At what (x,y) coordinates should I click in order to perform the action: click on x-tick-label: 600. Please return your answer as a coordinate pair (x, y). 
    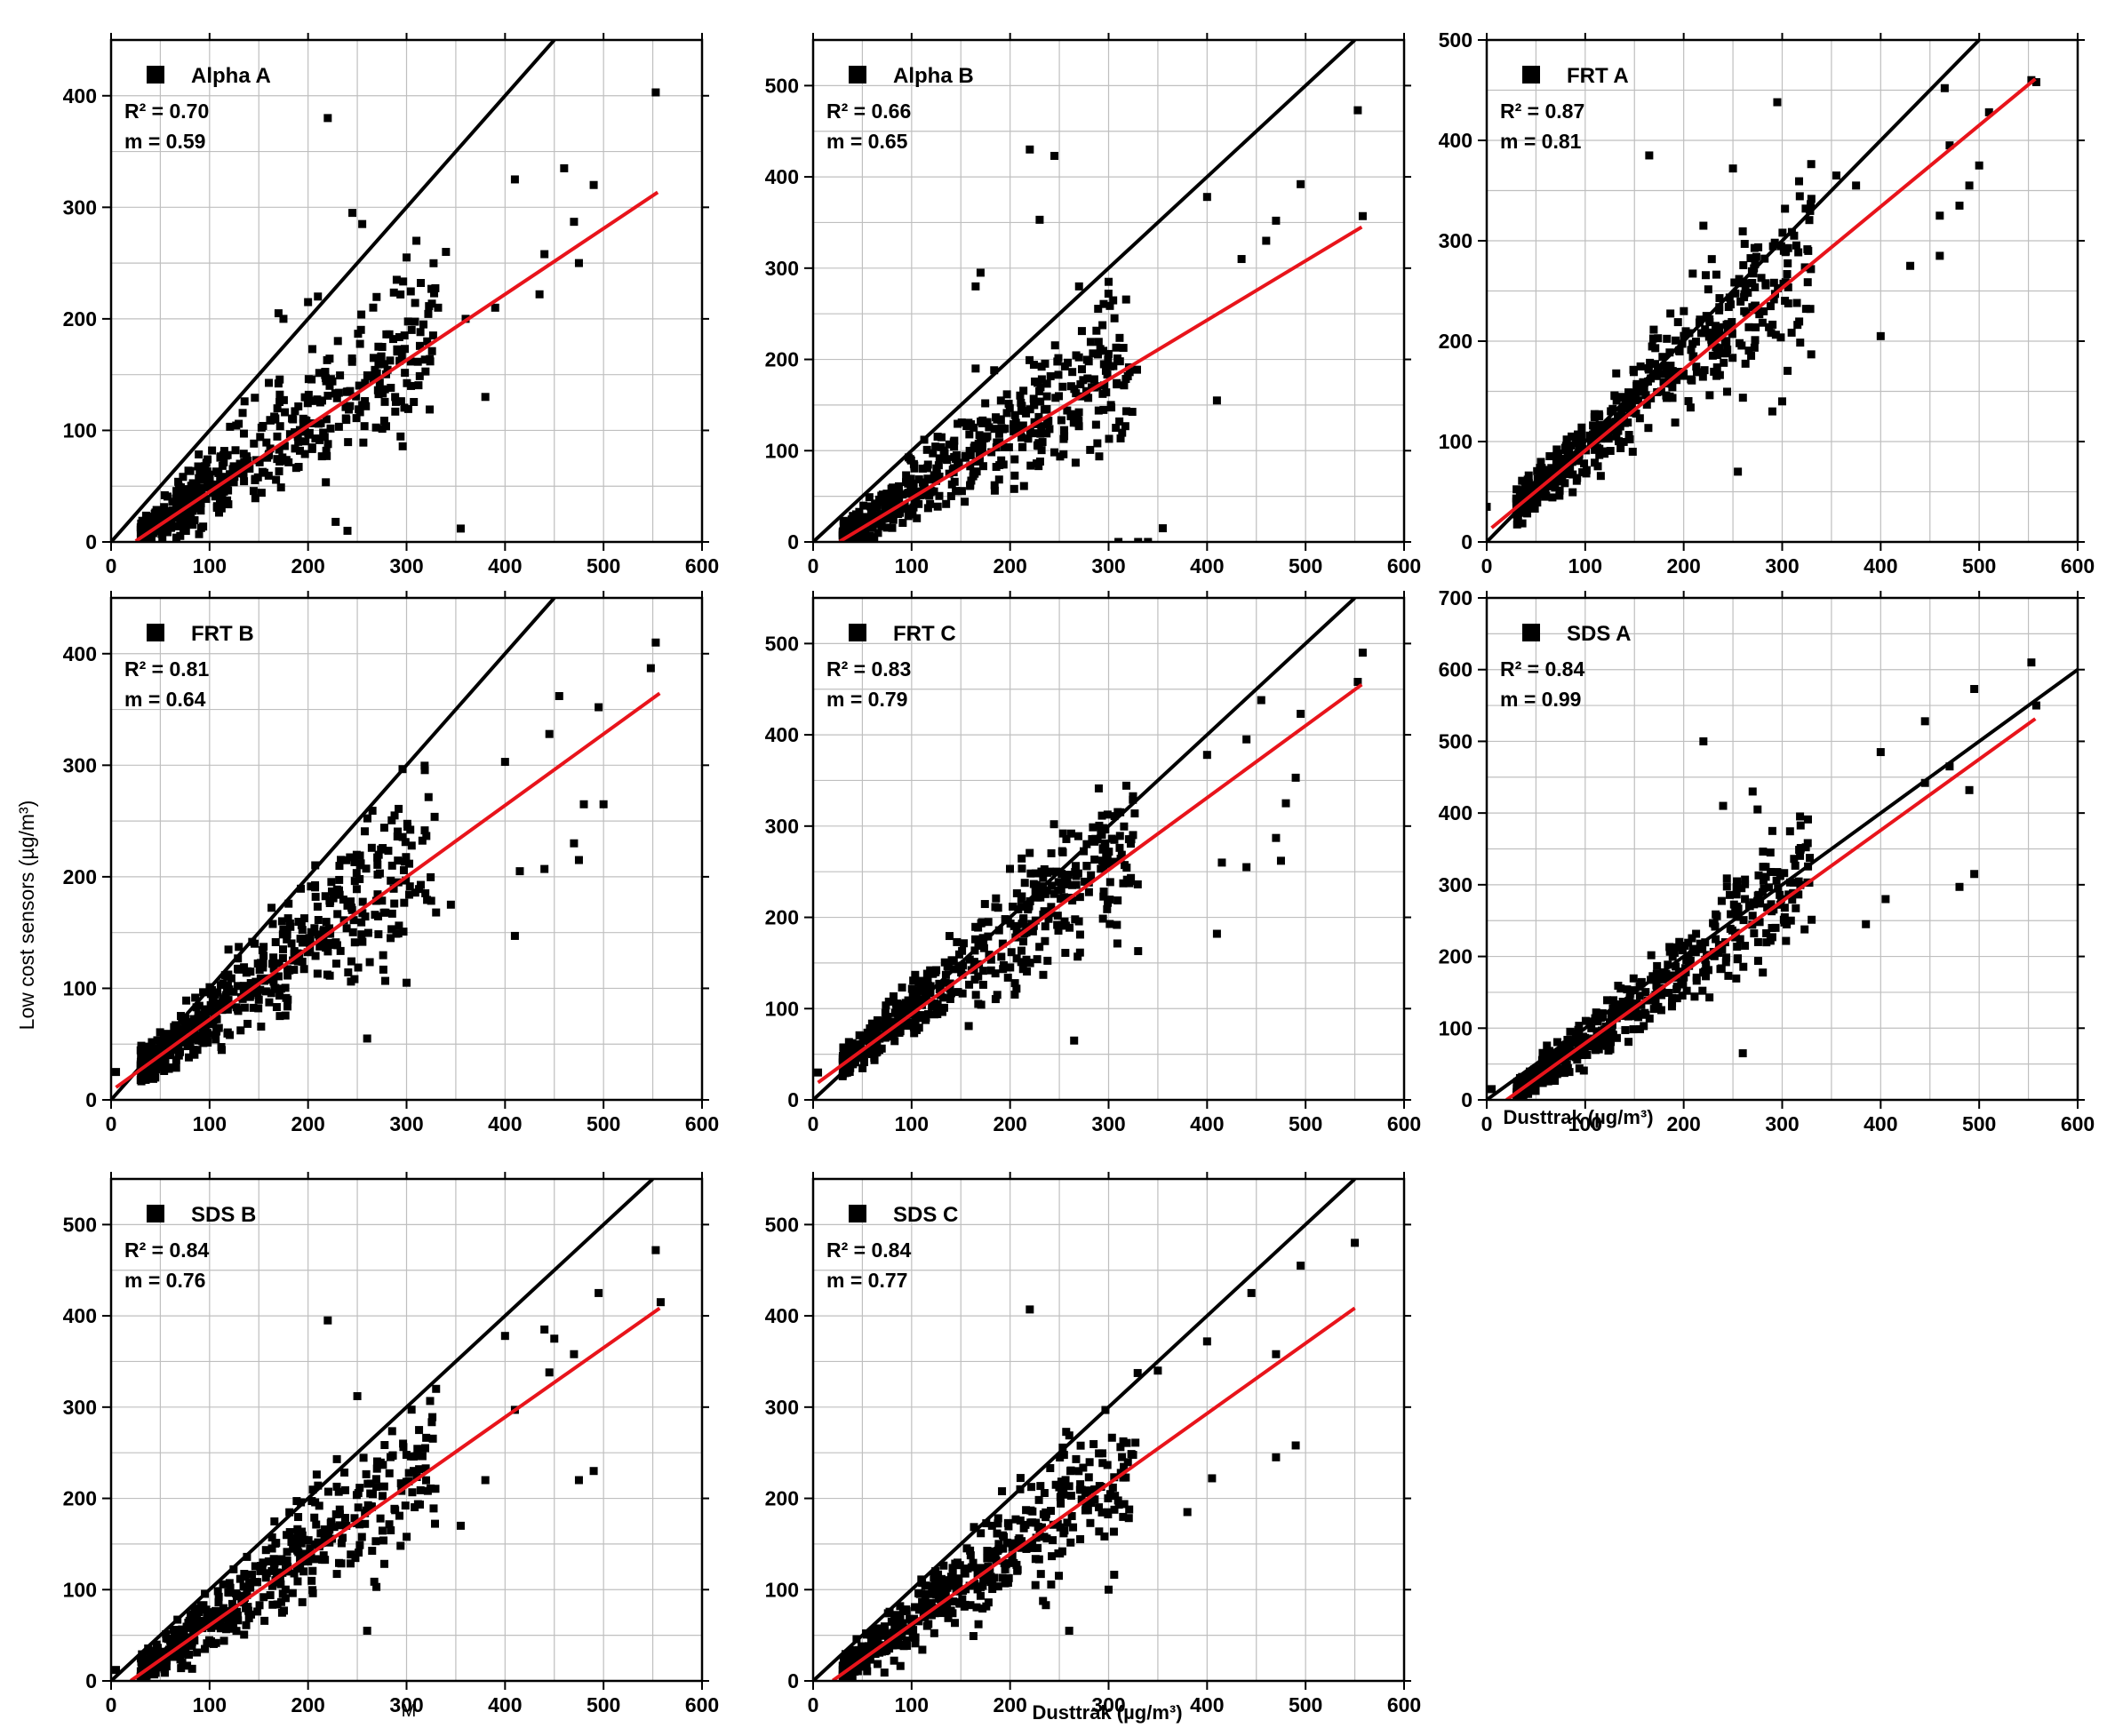
    Looking at the image, I should click on (702, 565).